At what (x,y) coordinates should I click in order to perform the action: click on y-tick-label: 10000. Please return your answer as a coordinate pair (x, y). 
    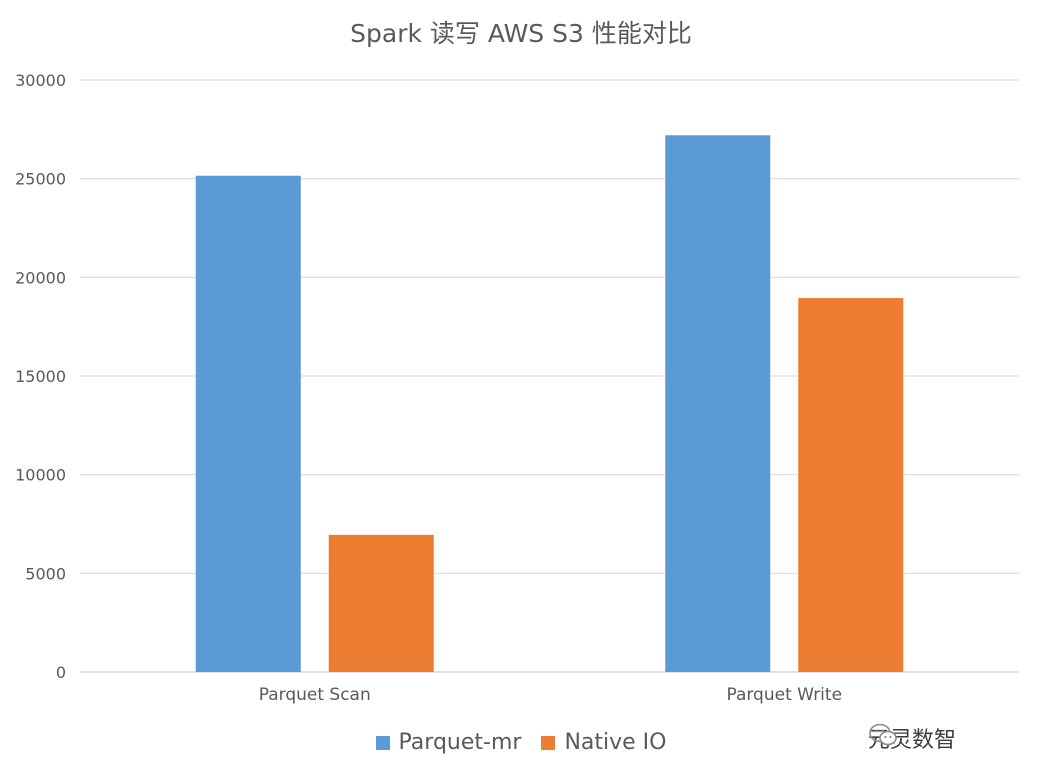
    Looking at the image, I should click on (40, 475).